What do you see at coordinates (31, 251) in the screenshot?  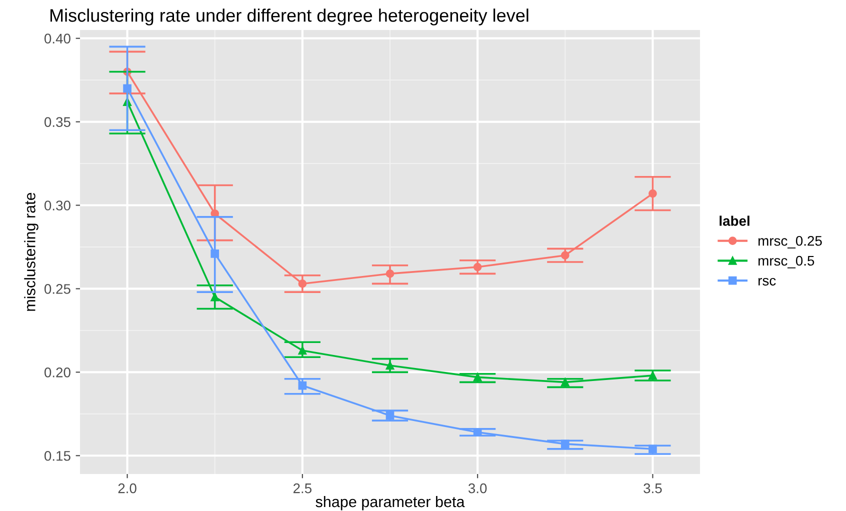 I see `y-axis-title: misclustering rate` at bounding box center [31, 251].